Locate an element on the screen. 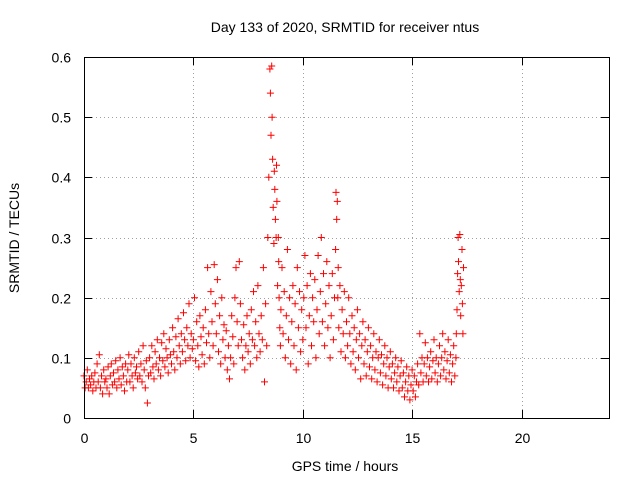 The image size is (640, 480). y-tick-label: 0.4 is located at coordinates (62, 178).